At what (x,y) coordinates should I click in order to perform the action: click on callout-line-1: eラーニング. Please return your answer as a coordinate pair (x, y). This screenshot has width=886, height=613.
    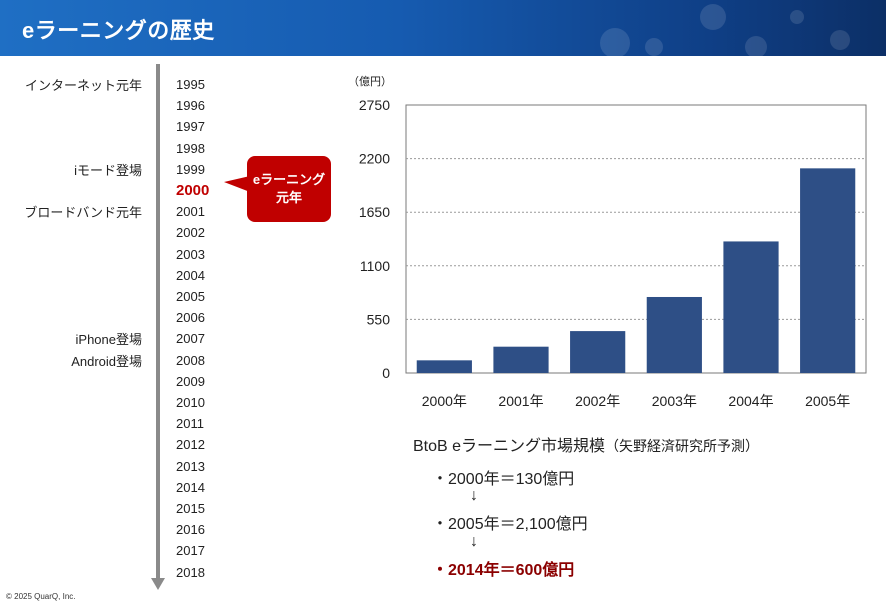
    Looking at the image, I should click on (289, 179).